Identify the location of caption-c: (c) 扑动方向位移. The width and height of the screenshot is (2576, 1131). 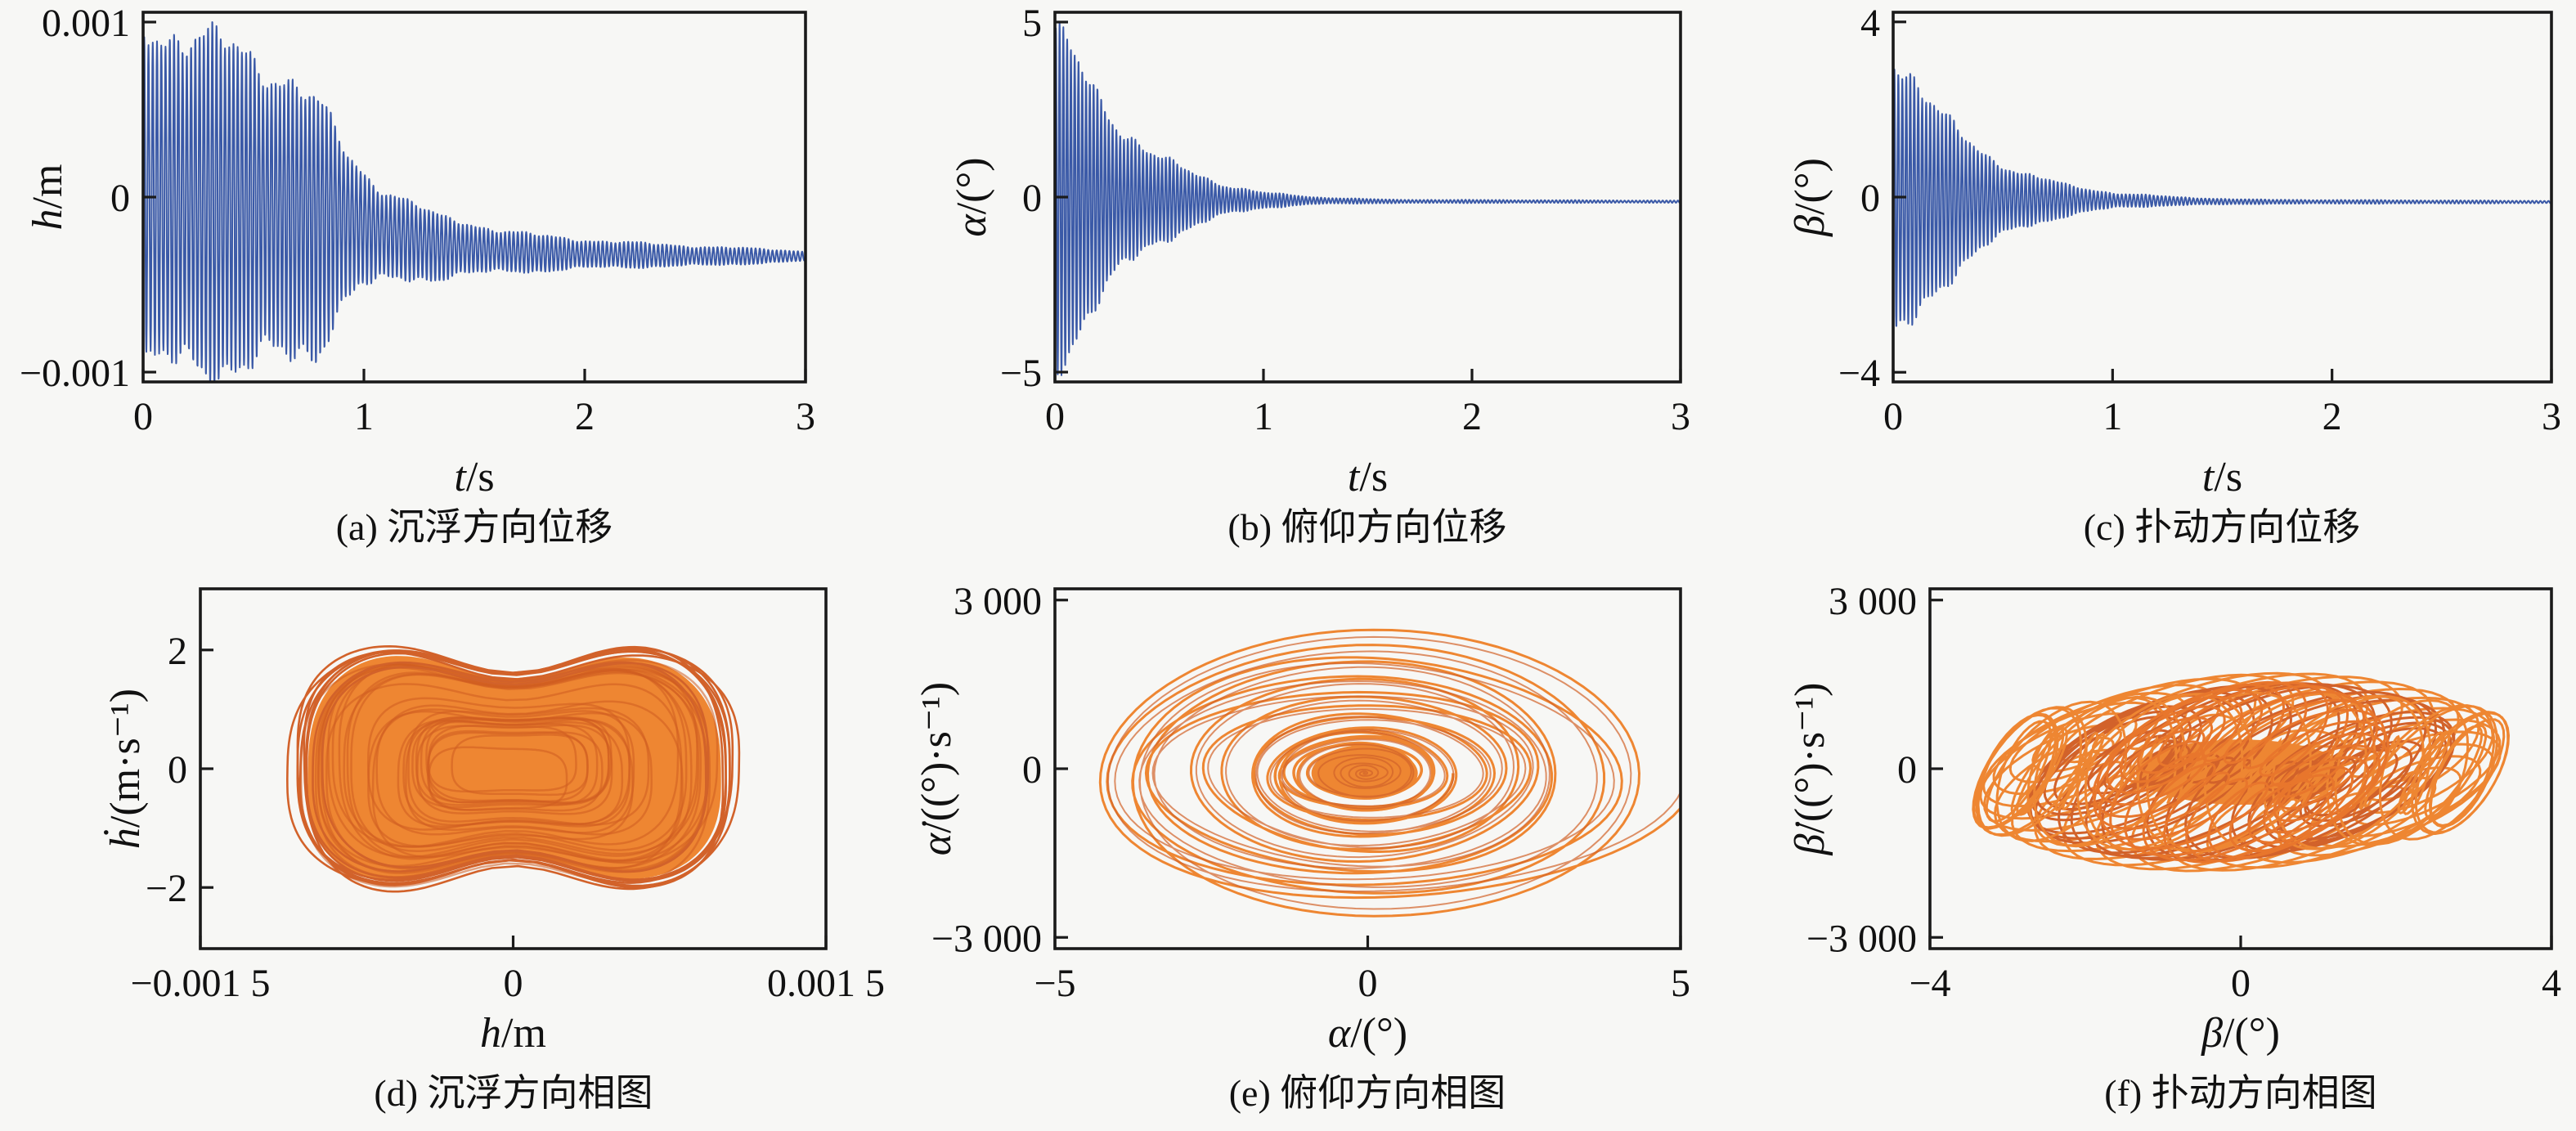
(2222, 527).